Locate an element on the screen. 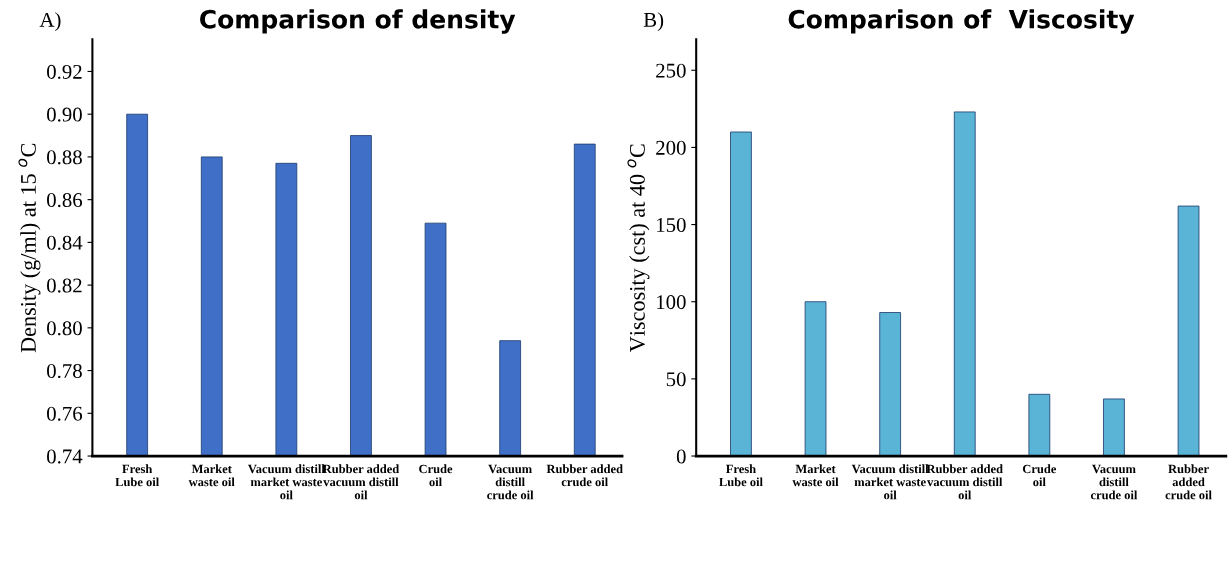  y-tick-label: 0.90 is located at coordinates (64, 114).